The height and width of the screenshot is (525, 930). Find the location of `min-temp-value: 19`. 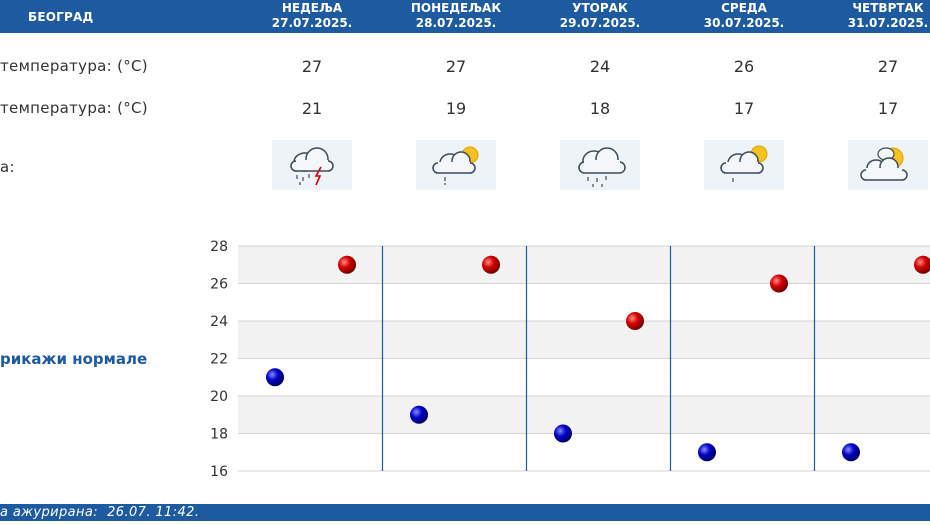

min-temp-value: 19 is located at coordinates (456, 108).